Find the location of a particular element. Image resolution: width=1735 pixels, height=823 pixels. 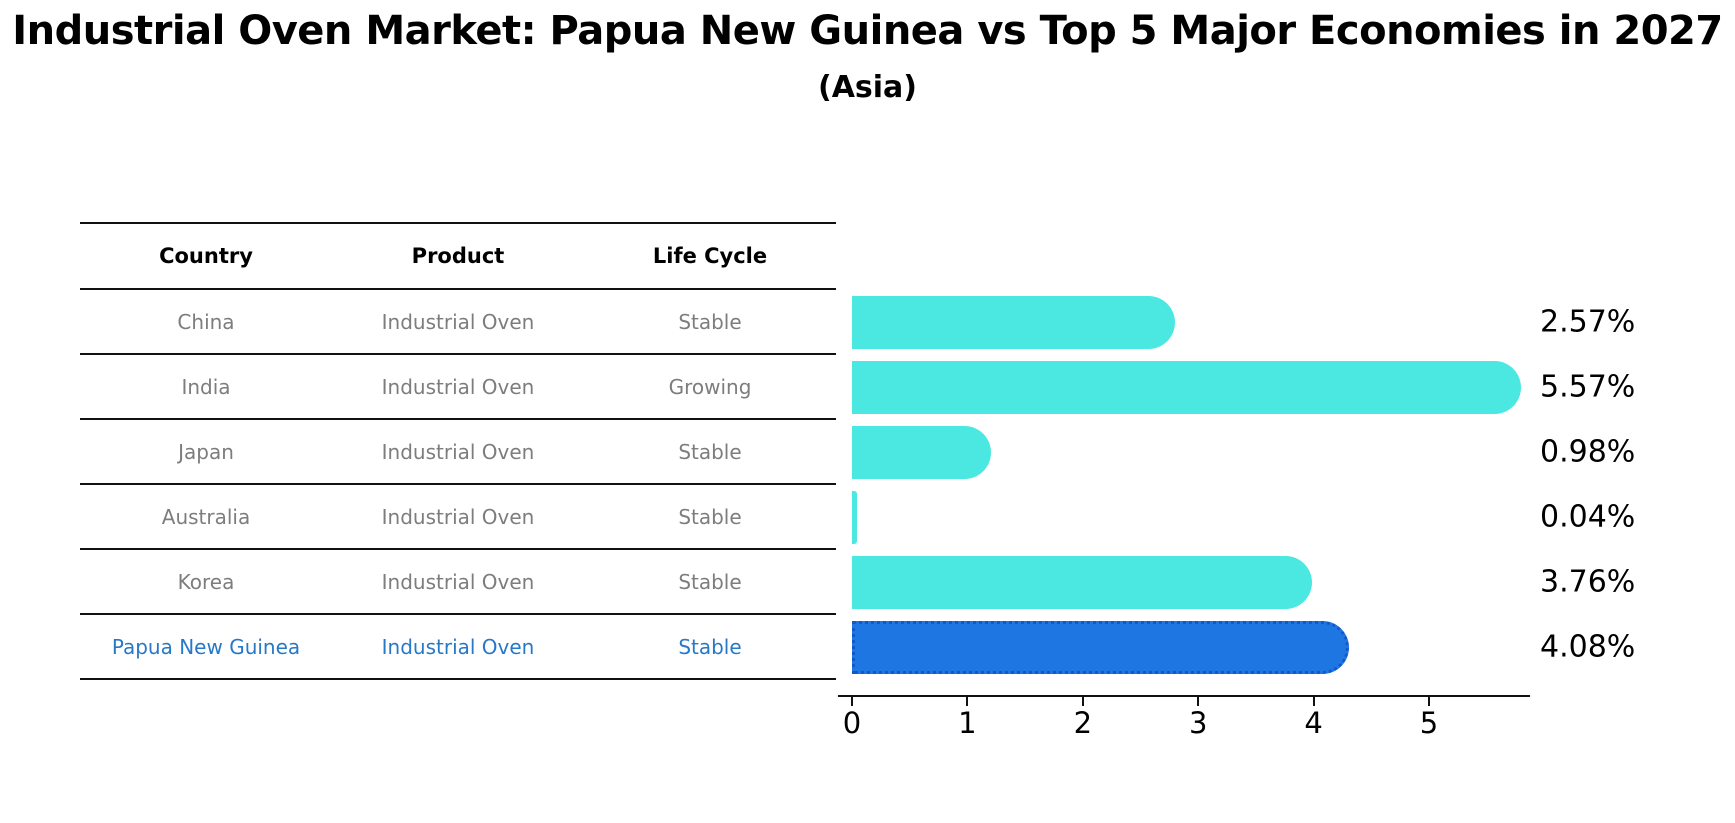

bar-china is located at coordinates (1013, 322).